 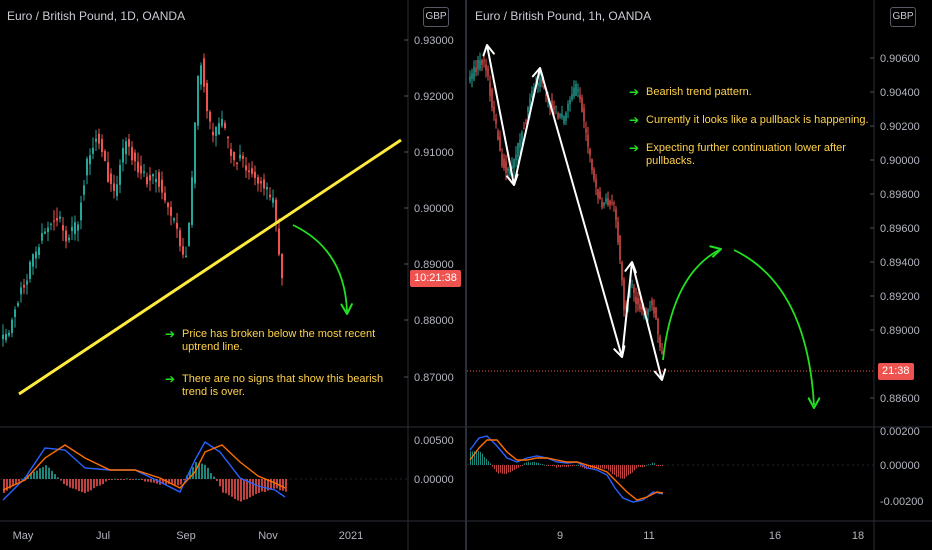 I want to click on green-arrow-icon: ➔, so click(x=634, y=120).